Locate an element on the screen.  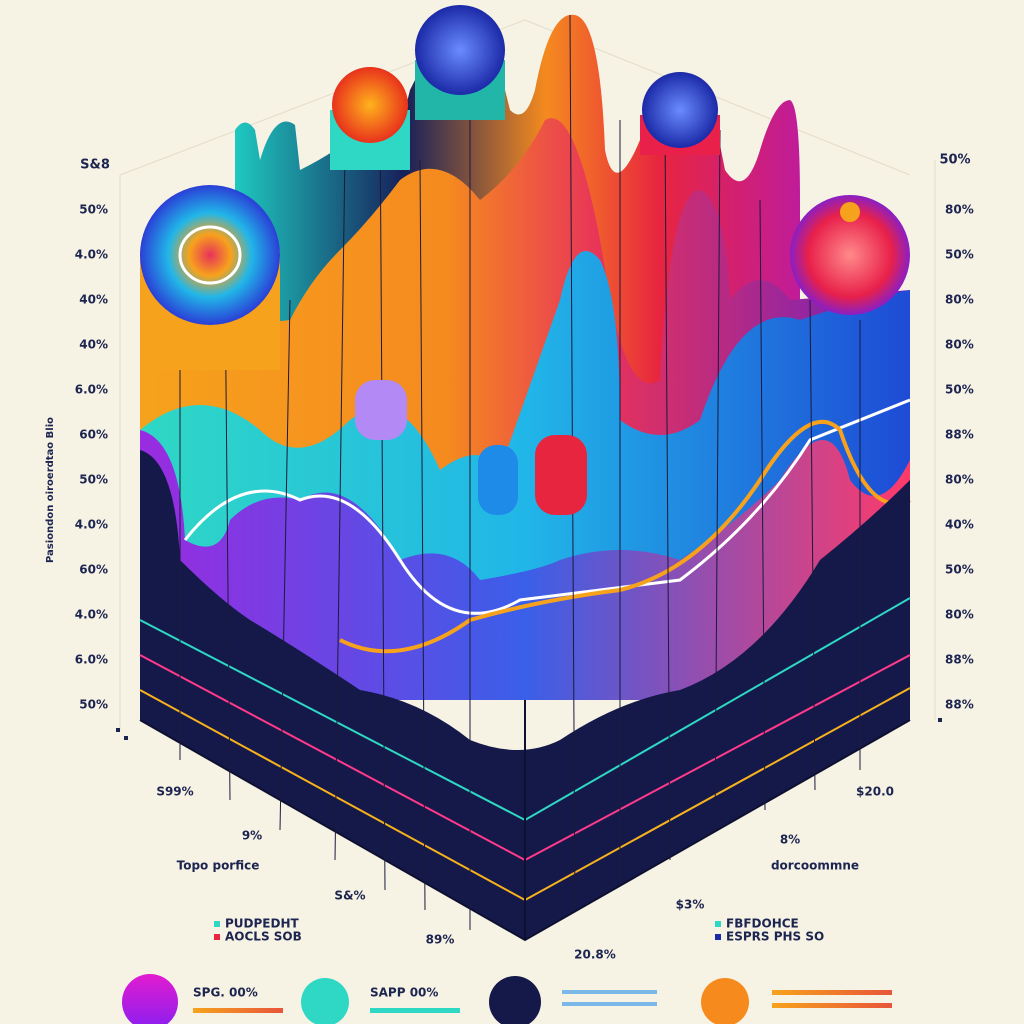
legend-swatches is located at coordinates (467, 930).